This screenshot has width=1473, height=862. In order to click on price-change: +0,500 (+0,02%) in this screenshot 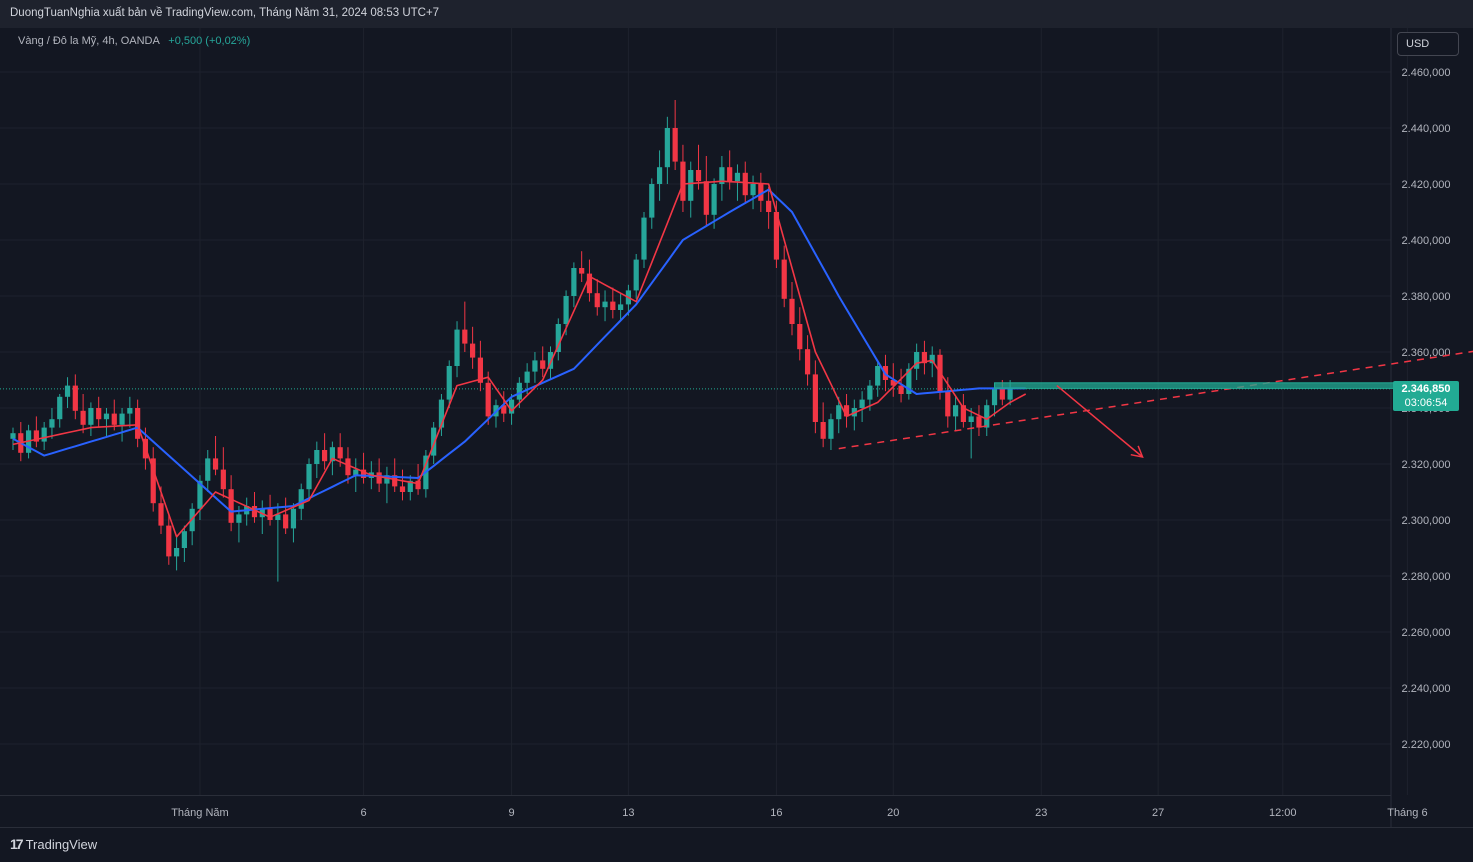, I will do `click(209, 41)`.